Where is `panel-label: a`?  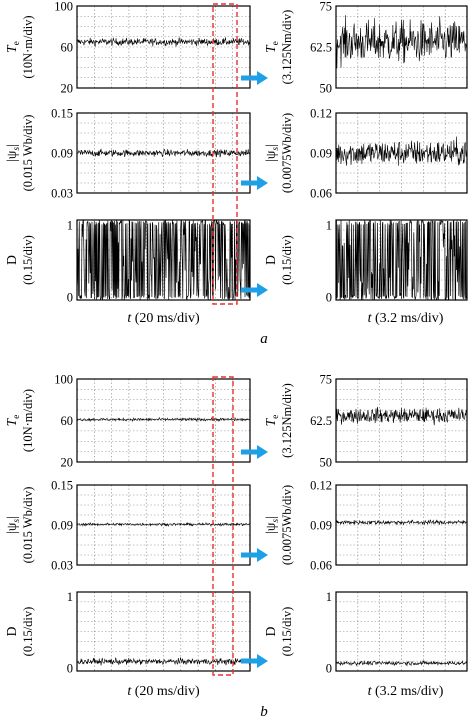
panel-label: a is located at coordinates (264, 339).